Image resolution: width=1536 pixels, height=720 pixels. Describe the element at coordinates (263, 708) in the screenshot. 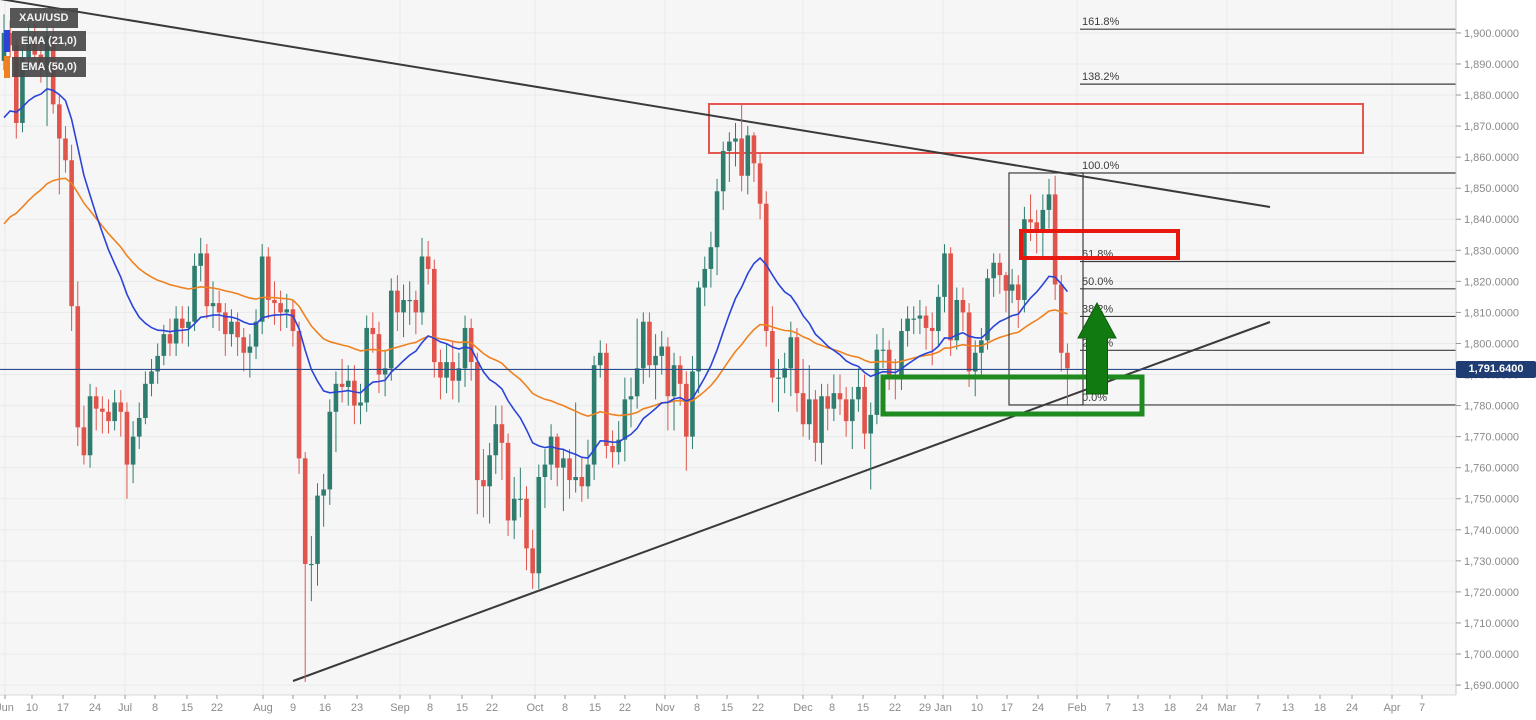

I see `time-axis-label: Aug` at that location.